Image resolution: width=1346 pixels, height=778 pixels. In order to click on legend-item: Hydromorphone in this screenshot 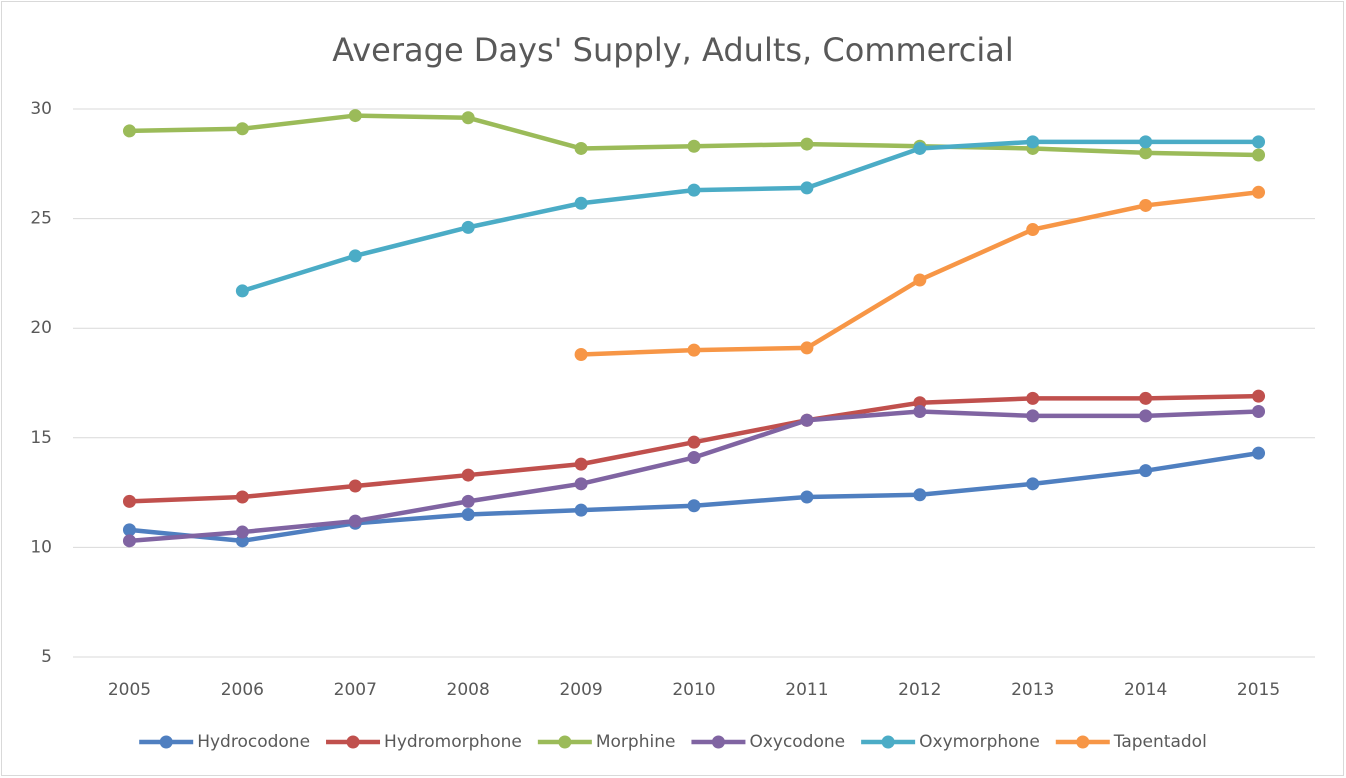, I will do `click(424, 742)`.